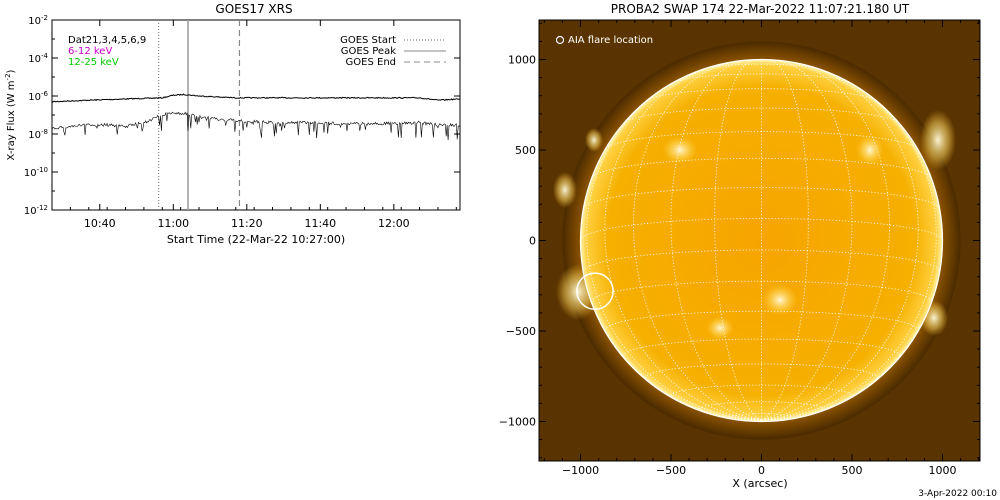 Image resolution: width=1000 pixels, height=500 pixels. Describe the element at coordinates (38, 58) in the screenshot. I see `goes-y-tick-label: 10⁻⁴` at that location.